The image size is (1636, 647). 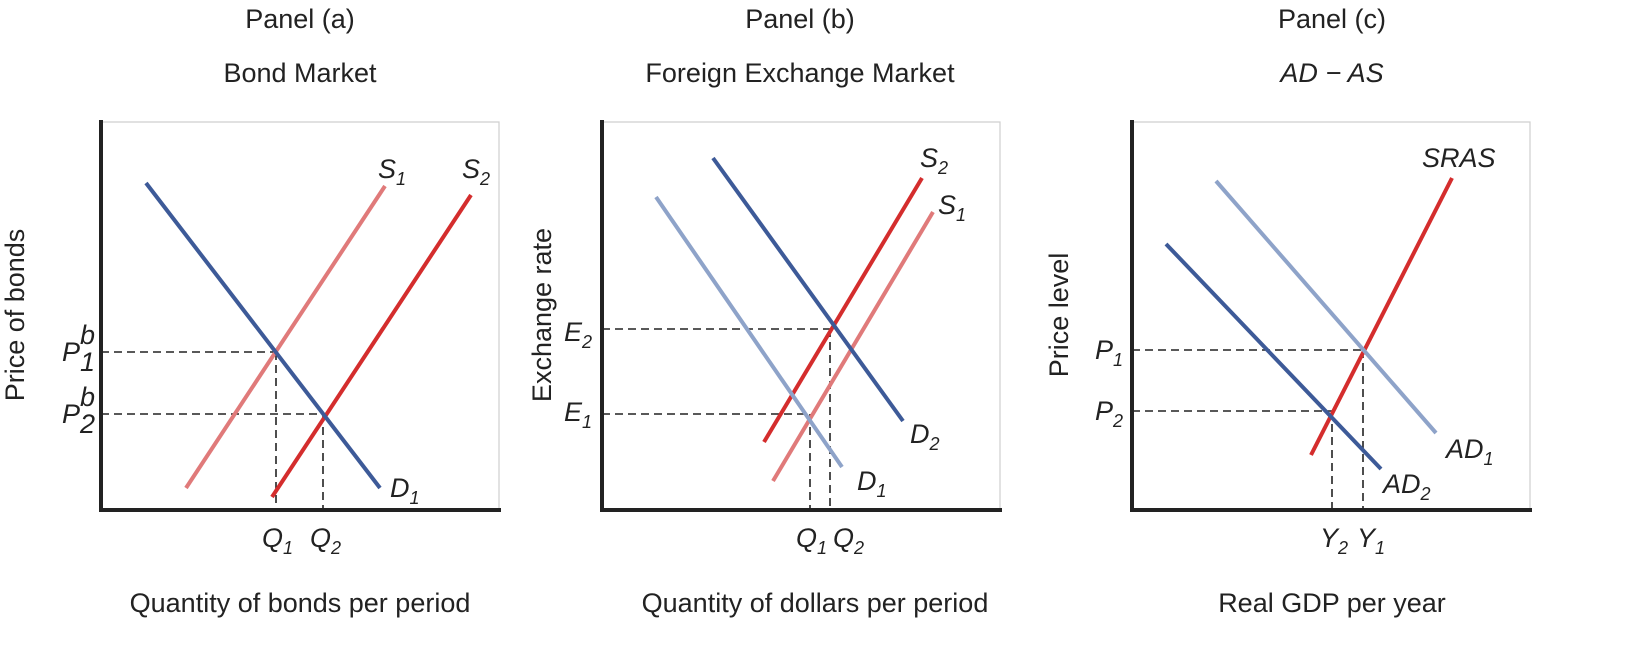 I want to click on panel-c-heading: Panel (c), so click(x=1332, y=19).